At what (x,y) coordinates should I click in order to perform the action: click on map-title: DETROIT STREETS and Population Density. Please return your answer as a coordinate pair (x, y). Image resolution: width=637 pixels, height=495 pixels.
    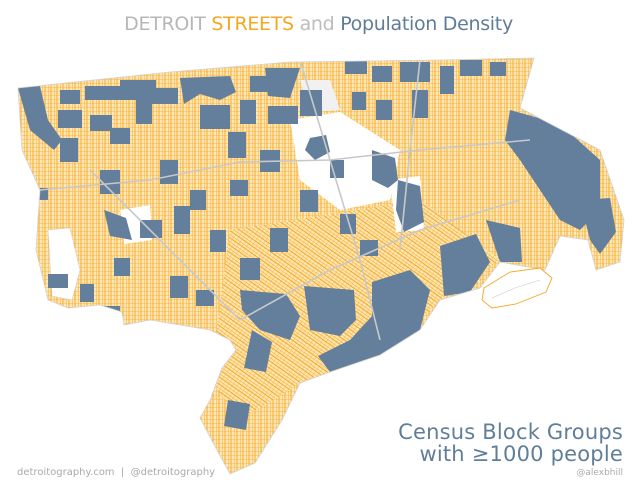
    Looking at the image, I should click on (318, 24).